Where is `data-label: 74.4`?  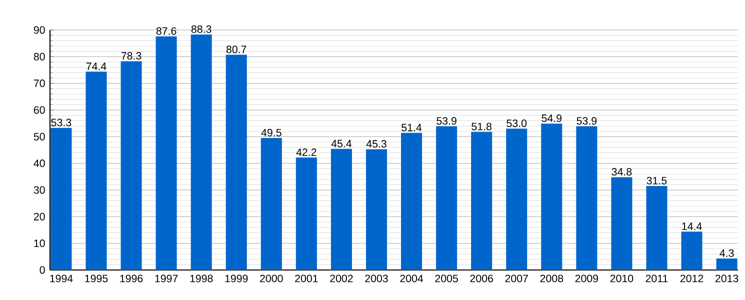 data-label: 74.4 is located at coordinates (96, 66).